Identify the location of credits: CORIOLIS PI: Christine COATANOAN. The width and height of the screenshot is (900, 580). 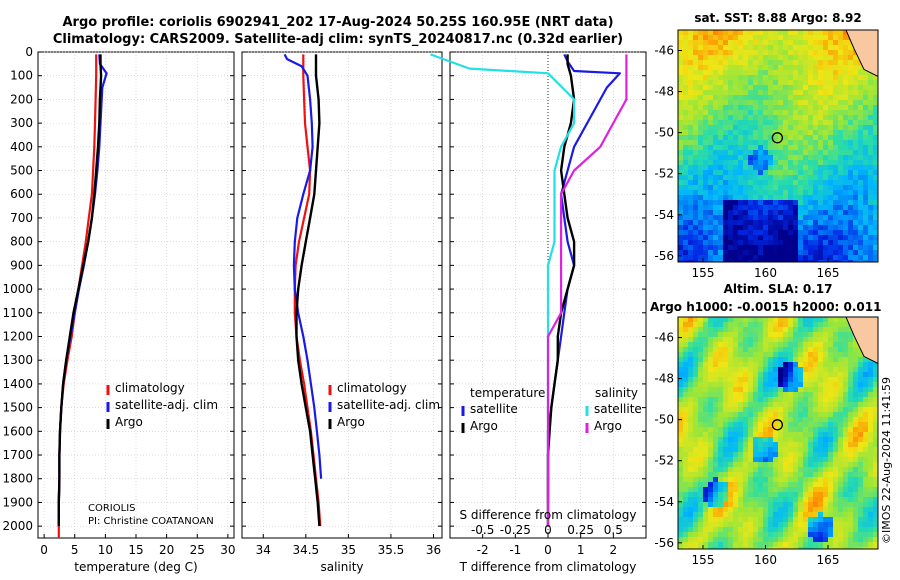
(151, 515).